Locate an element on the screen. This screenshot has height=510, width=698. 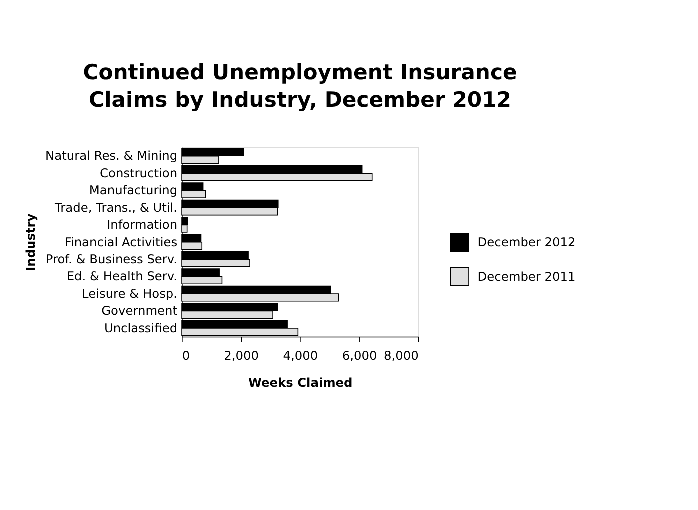
x-tick-label: 8,000 is located at coordinates (401, 356).